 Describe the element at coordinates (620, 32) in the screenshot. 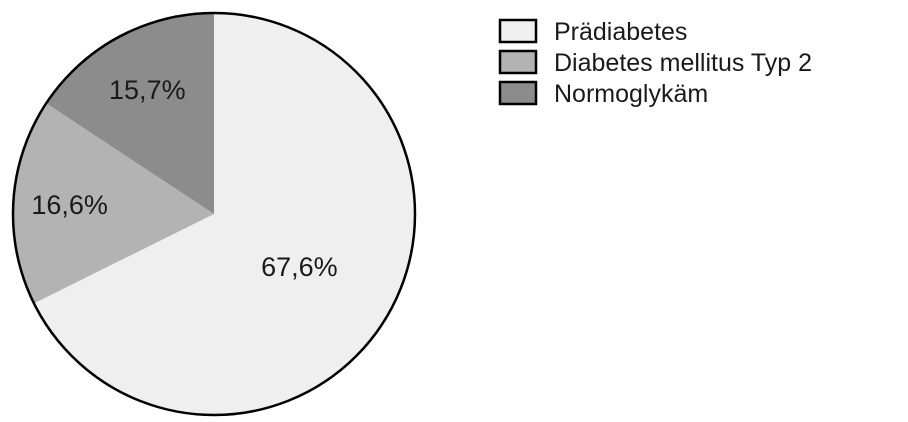

I see `legend-label-1: Prädiabetes` at that location.